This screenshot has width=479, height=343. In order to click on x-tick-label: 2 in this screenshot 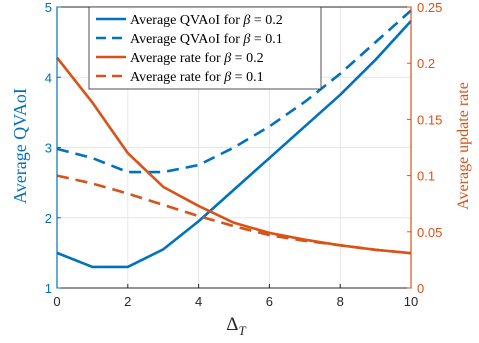, I will do `click(127, 301)`.